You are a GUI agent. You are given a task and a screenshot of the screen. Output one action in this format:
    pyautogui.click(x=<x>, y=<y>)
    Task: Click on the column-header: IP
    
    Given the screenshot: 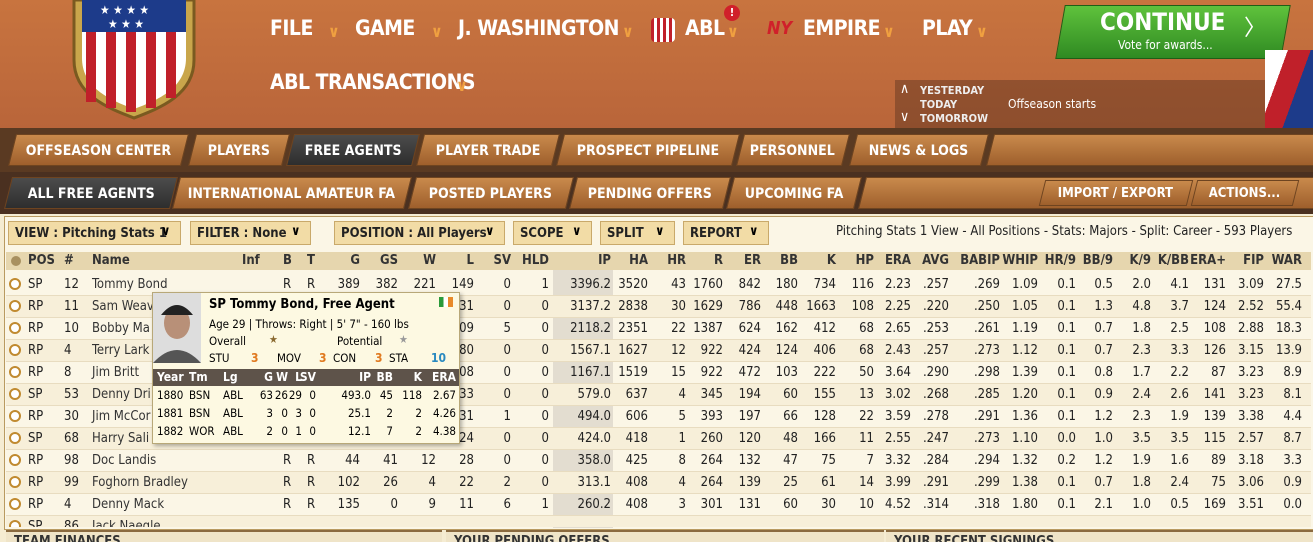 What is the action you would take?
    pyautogui.click(x=604, y=260)
    